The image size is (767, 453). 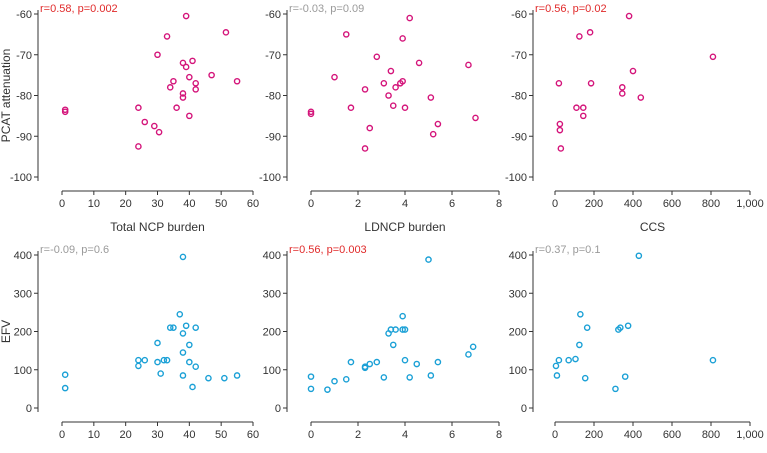 What do you see at coordinates (594, 204) in the screenshot?
I see `x-tick-label: 200` at bounding box center [594, 204].